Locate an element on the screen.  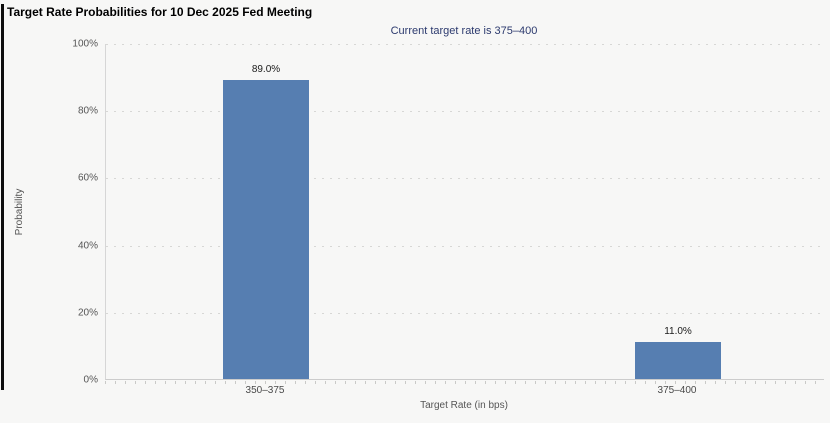
bar-value-label: 89.0% is located at coordinates (266, 69).